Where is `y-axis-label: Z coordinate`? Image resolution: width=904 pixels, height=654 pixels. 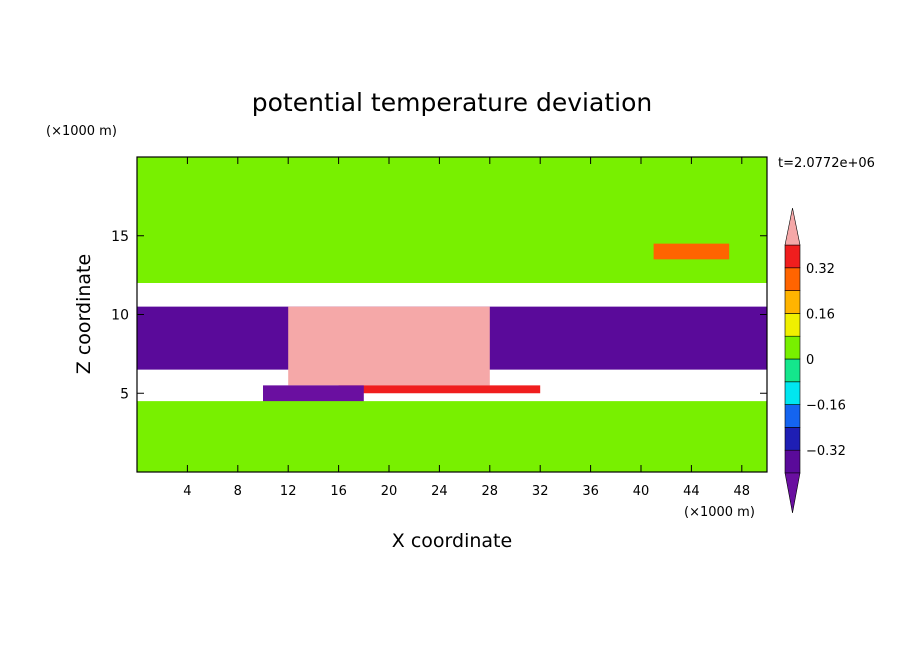 y-axis-label: Z coordinate is located at coordinates (84, 314).